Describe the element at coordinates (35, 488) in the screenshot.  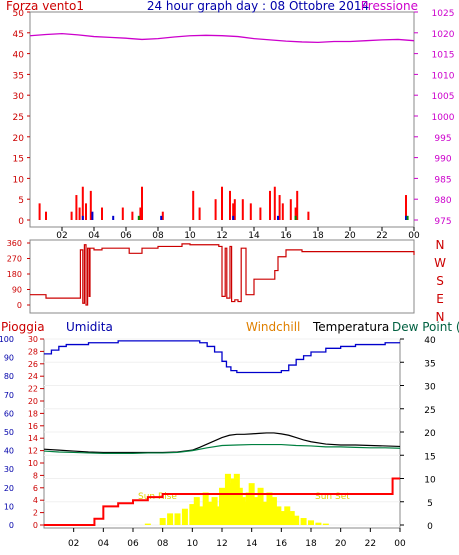
I see `rain-tick-label: 6` at that location.